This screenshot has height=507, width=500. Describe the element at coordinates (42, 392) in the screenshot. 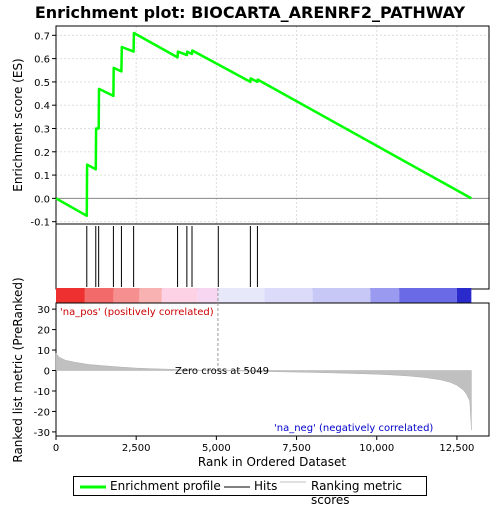

I see `metric-y-tick-label: -10` at that location.